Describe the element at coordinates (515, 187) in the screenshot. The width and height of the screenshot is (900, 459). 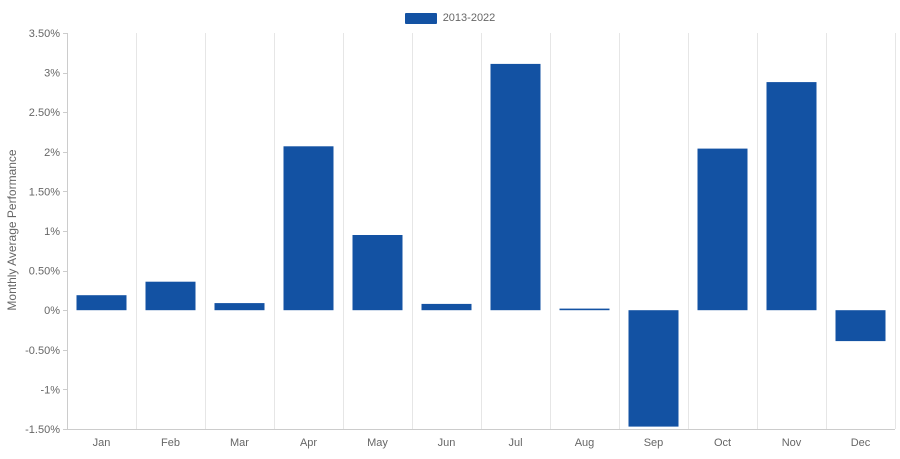
I see `bar-jul` at that location.